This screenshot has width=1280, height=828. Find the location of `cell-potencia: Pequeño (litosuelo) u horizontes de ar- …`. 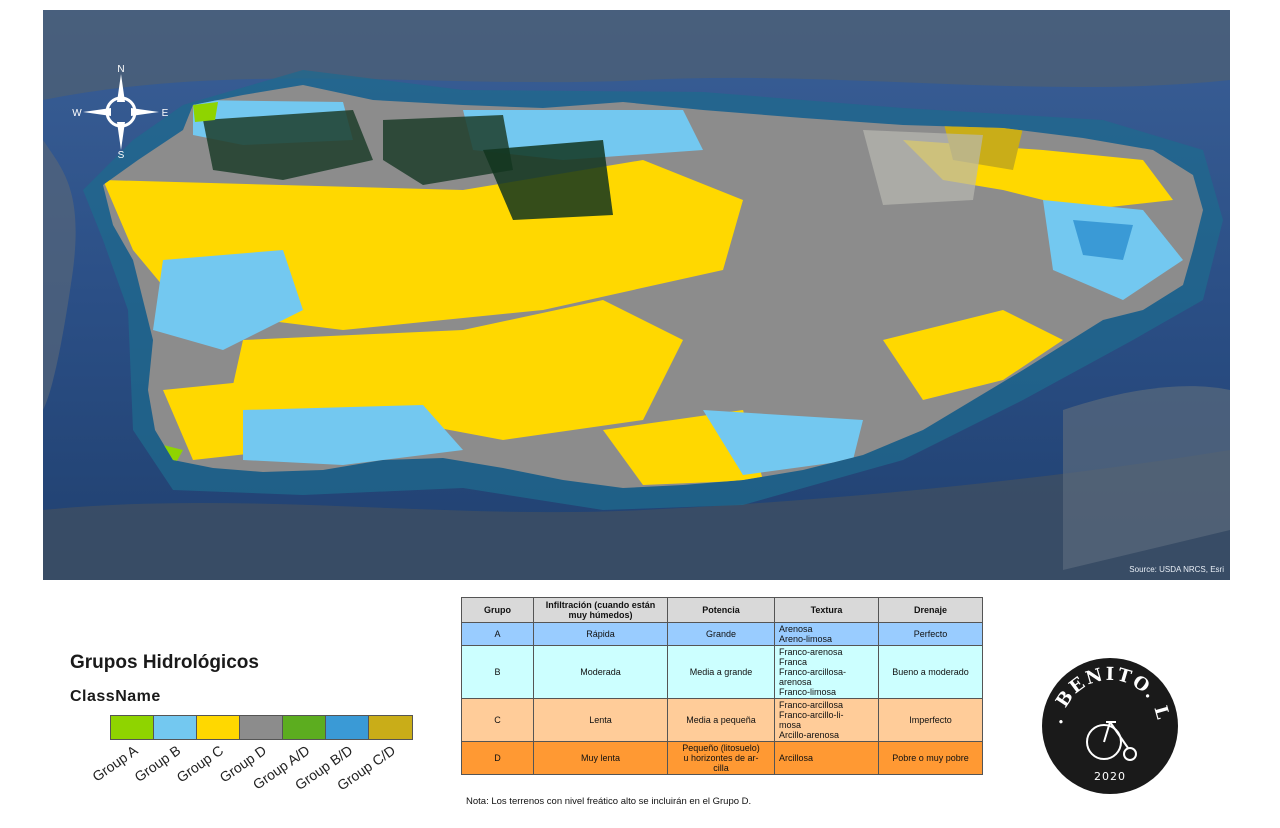

cell-potencia: Pequeño (litosuelo) u horizontes de ar- … is located at coordinates (721, 758).